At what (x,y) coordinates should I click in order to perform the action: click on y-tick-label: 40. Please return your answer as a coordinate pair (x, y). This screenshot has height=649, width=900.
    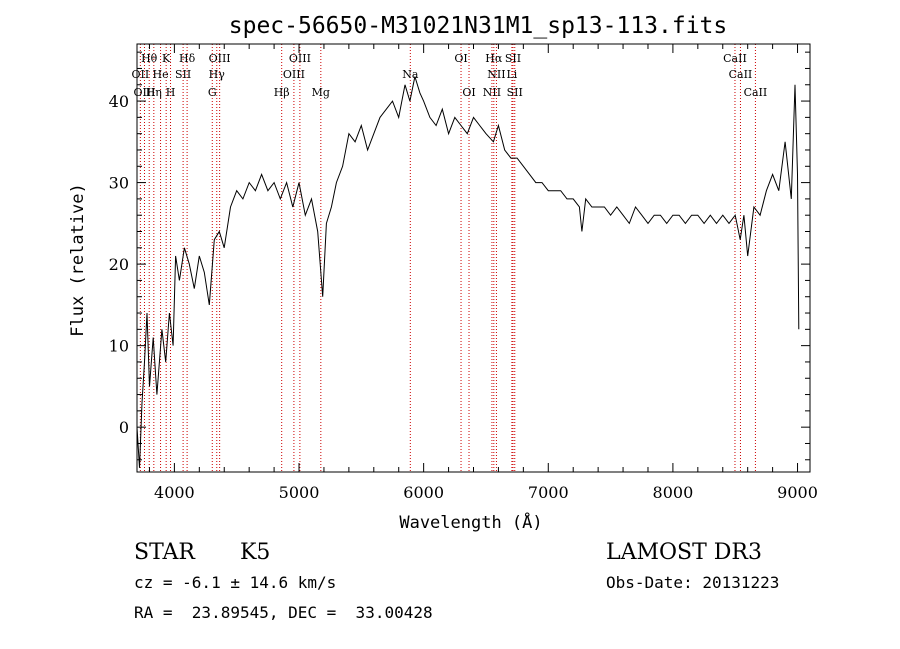
    Looking at the image, I should click on (119, 101).